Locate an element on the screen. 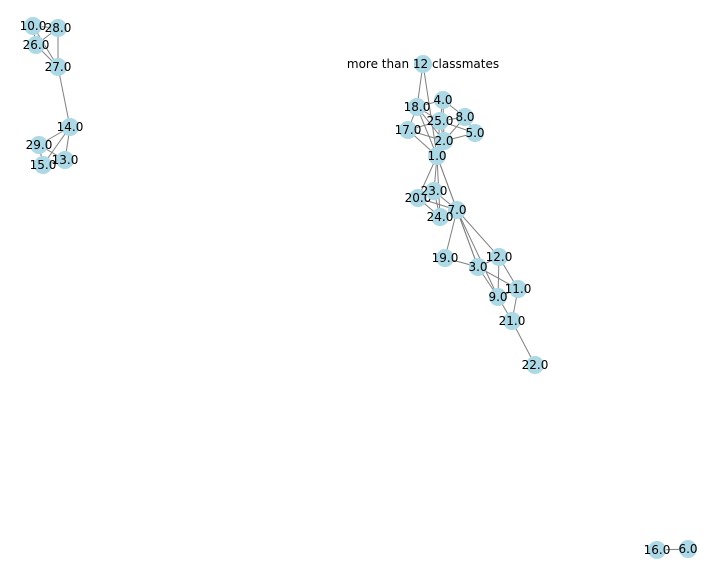 Image resolution: width=720 pixels, height=576 pixels. node-label: 4.0 is located at coordinates (442, 100).